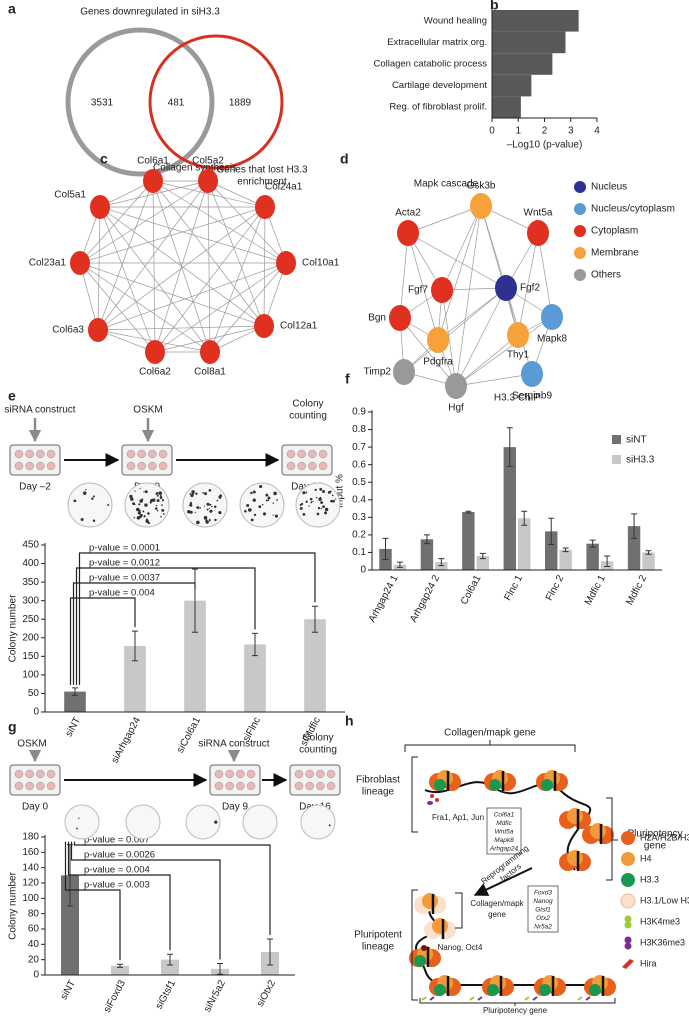  What do you see at coordinates (664, 837) in the screenshot?
I see `legend-label: H2A/H2B/H3.1` at bounding box center [664, 837].